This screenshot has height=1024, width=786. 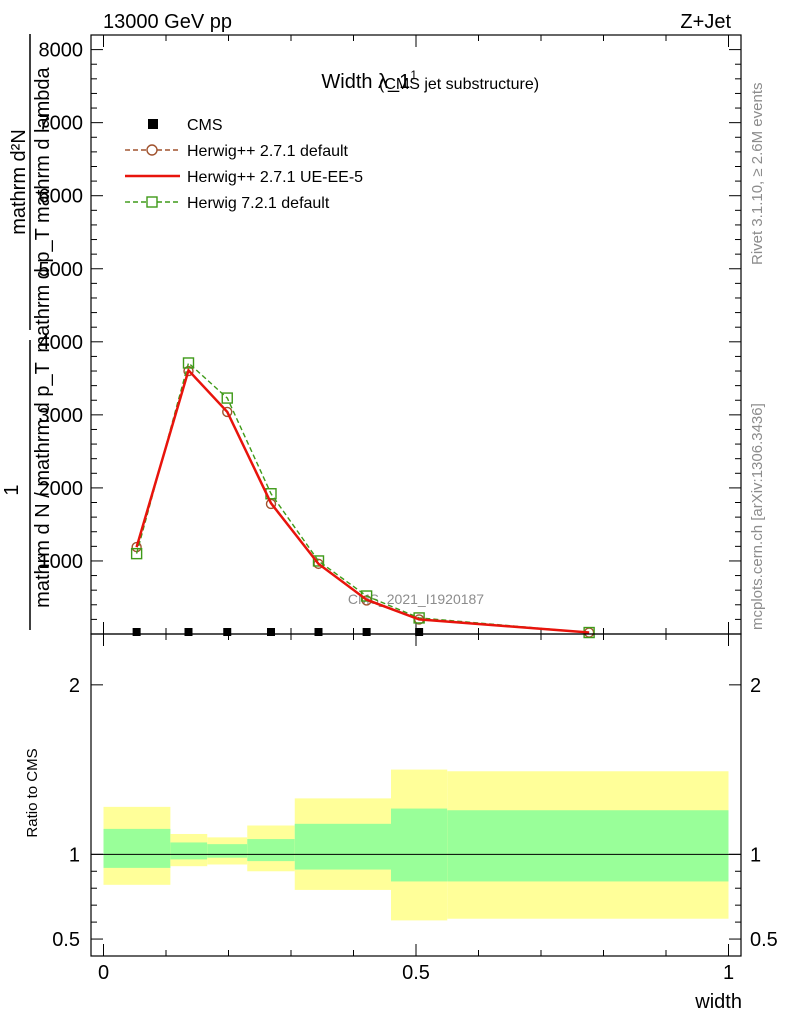 I want to click on header-left: 13000 GeV pp, so click(x=167, y=22).